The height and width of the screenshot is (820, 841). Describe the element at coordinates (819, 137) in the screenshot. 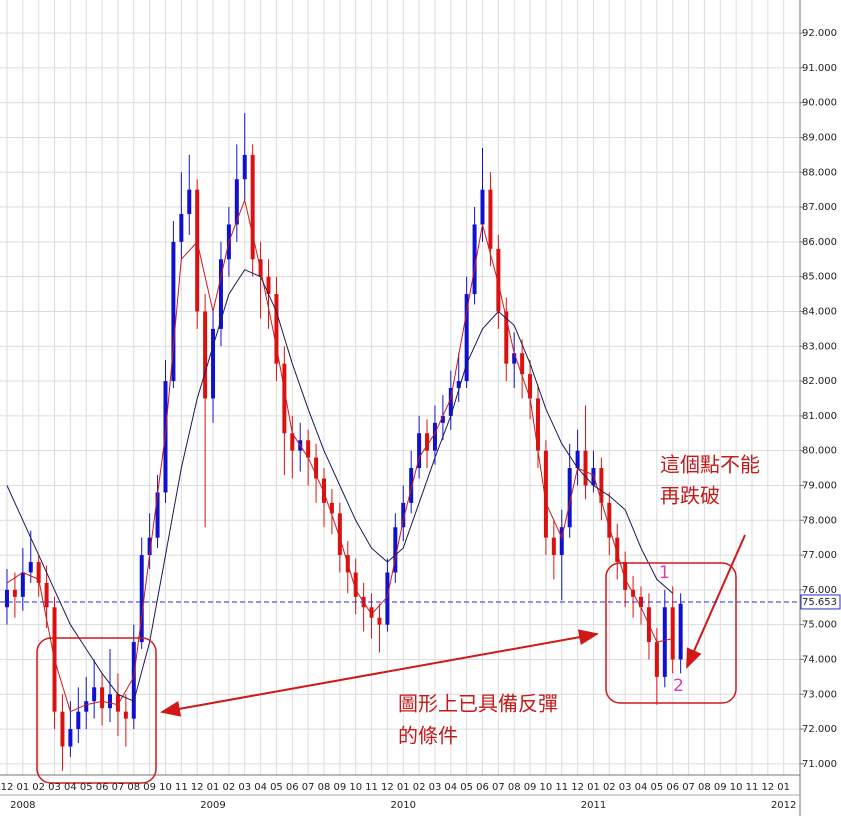

I see `y-tick-label: 89.000` at that location.